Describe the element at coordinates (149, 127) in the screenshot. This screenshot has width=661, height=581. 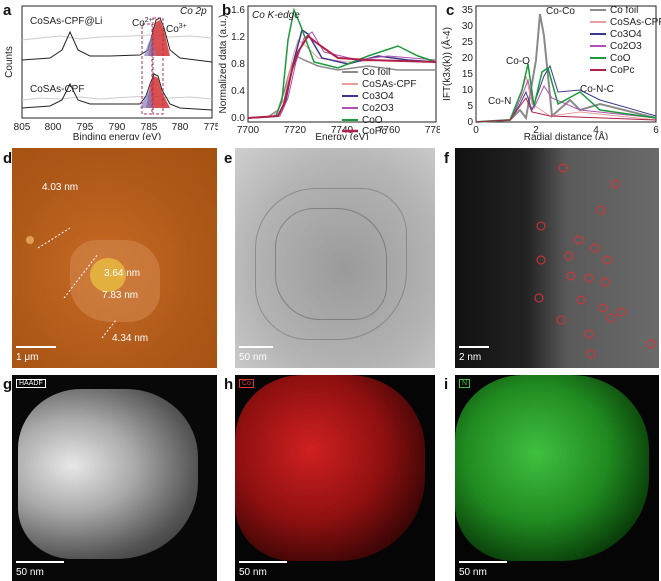
I see `a-xtick: 785` at that location.